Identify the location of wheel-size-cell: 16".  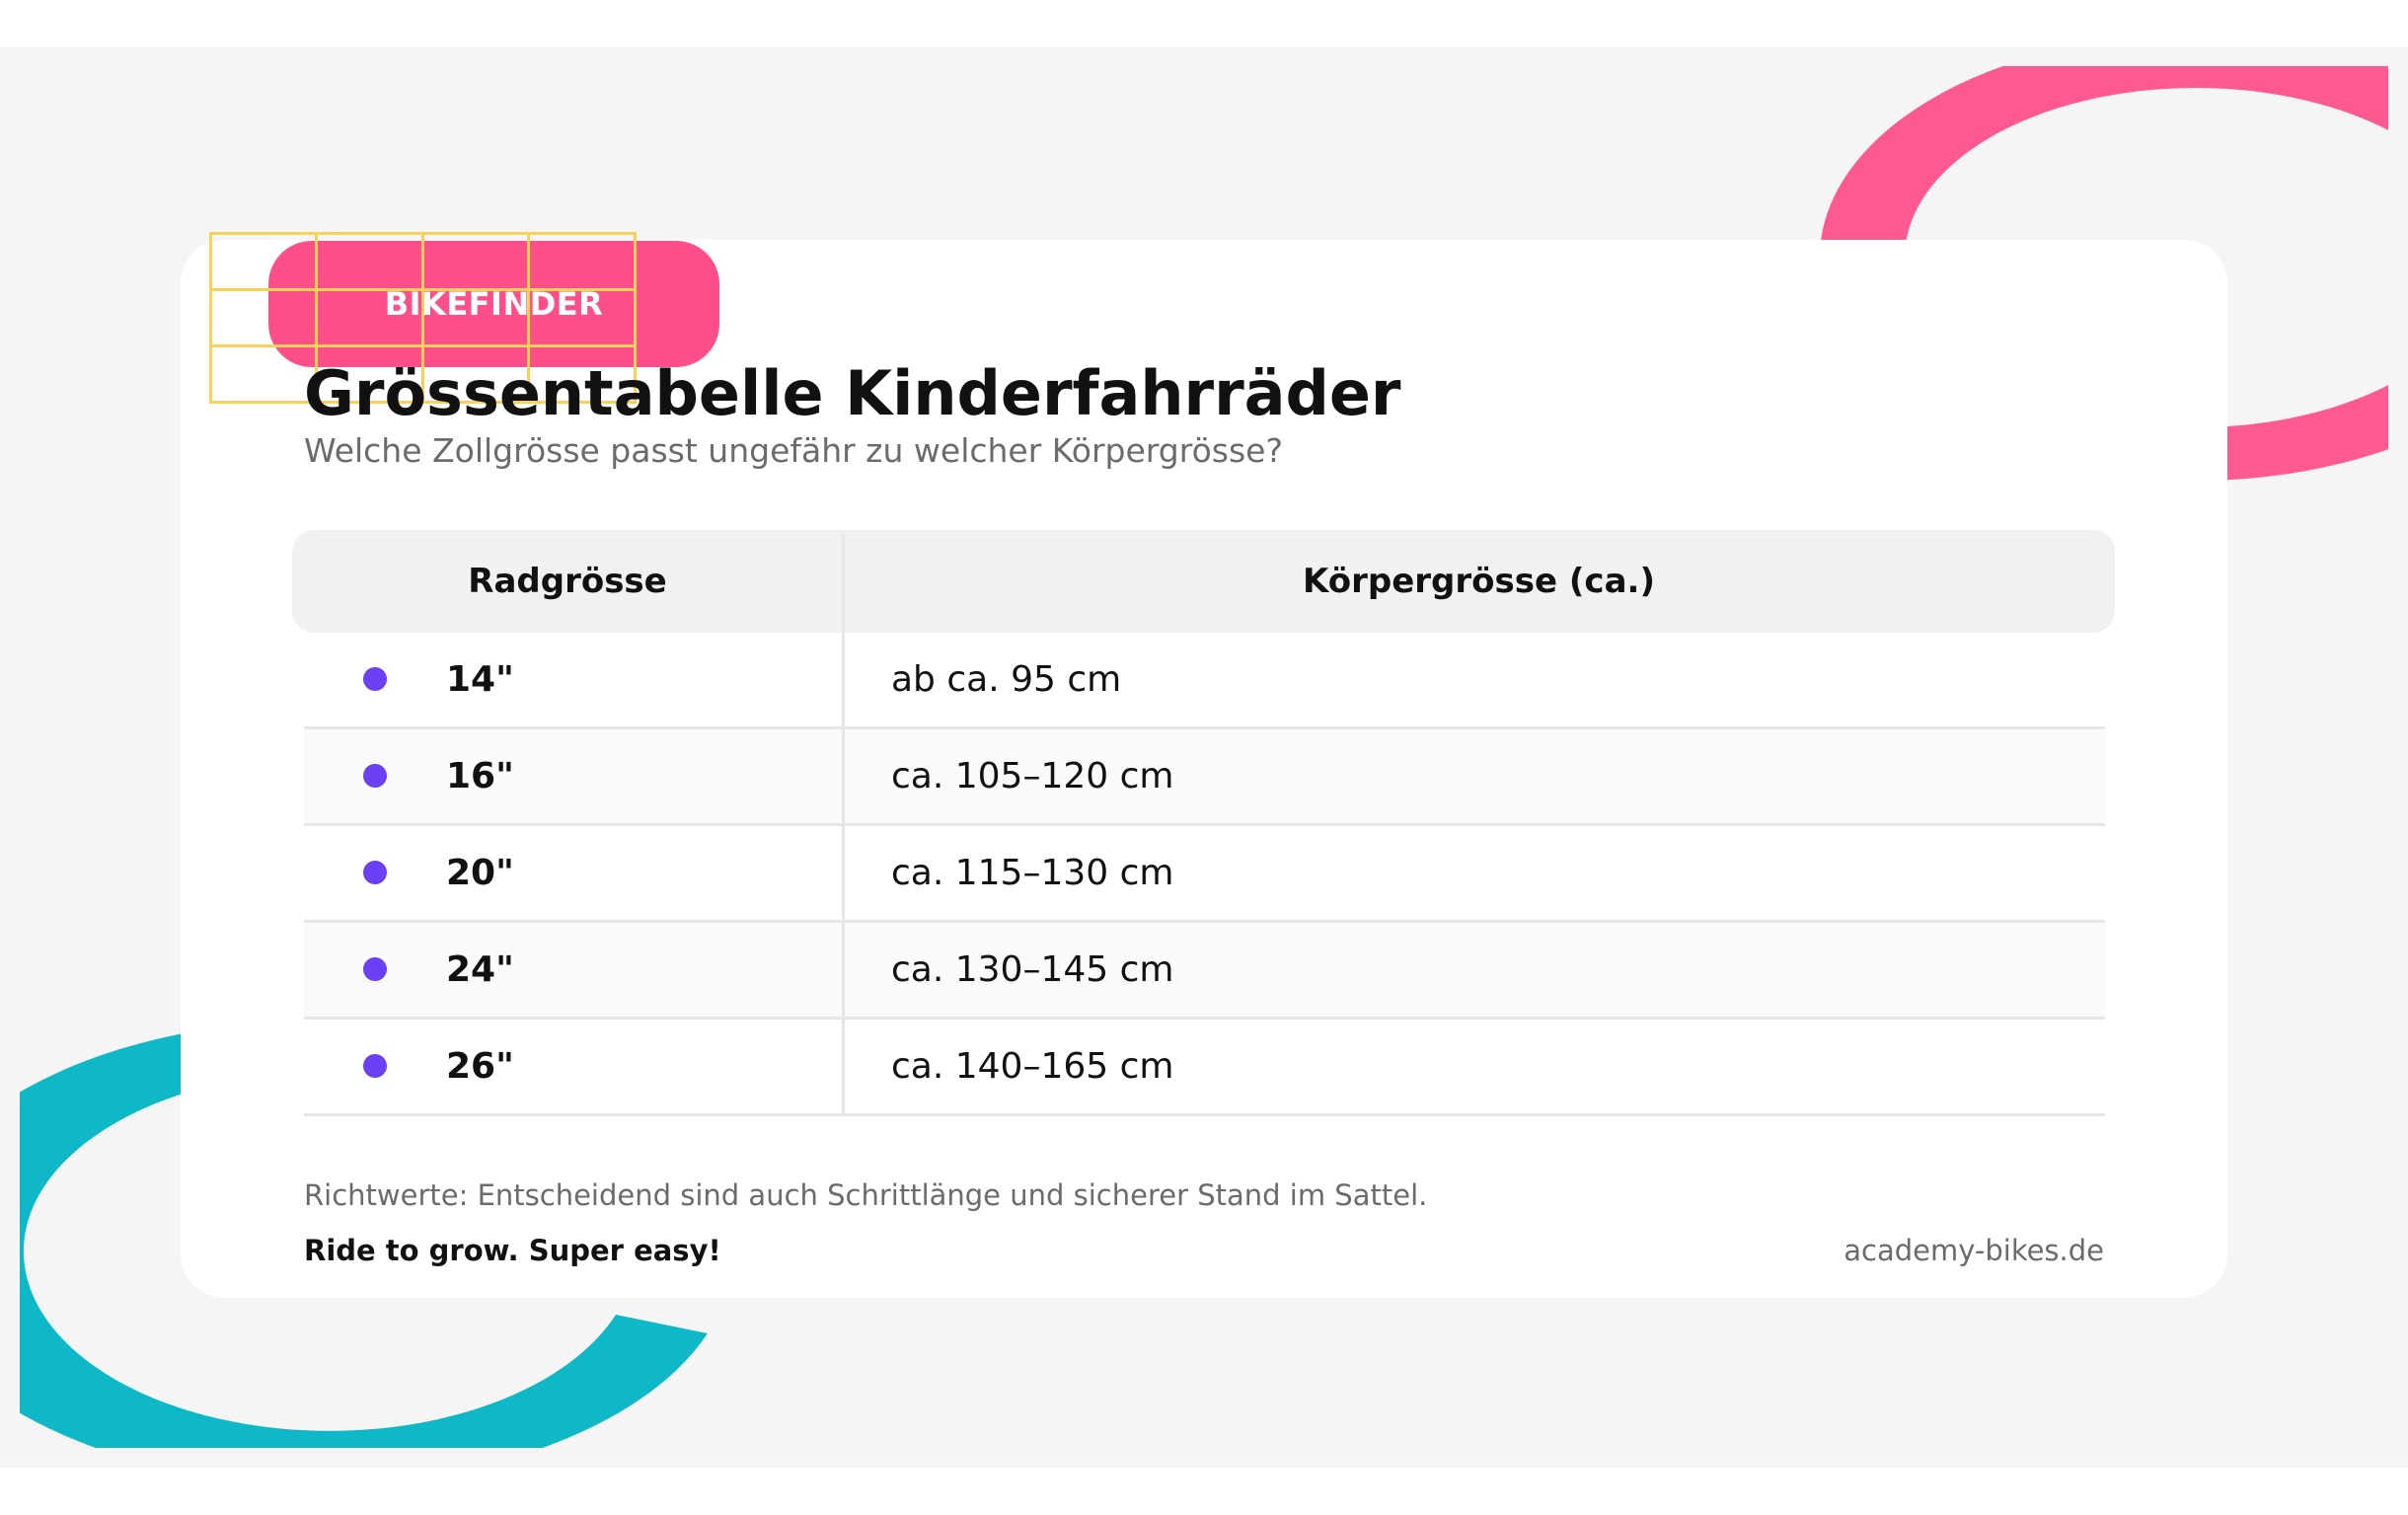
(480, 776).